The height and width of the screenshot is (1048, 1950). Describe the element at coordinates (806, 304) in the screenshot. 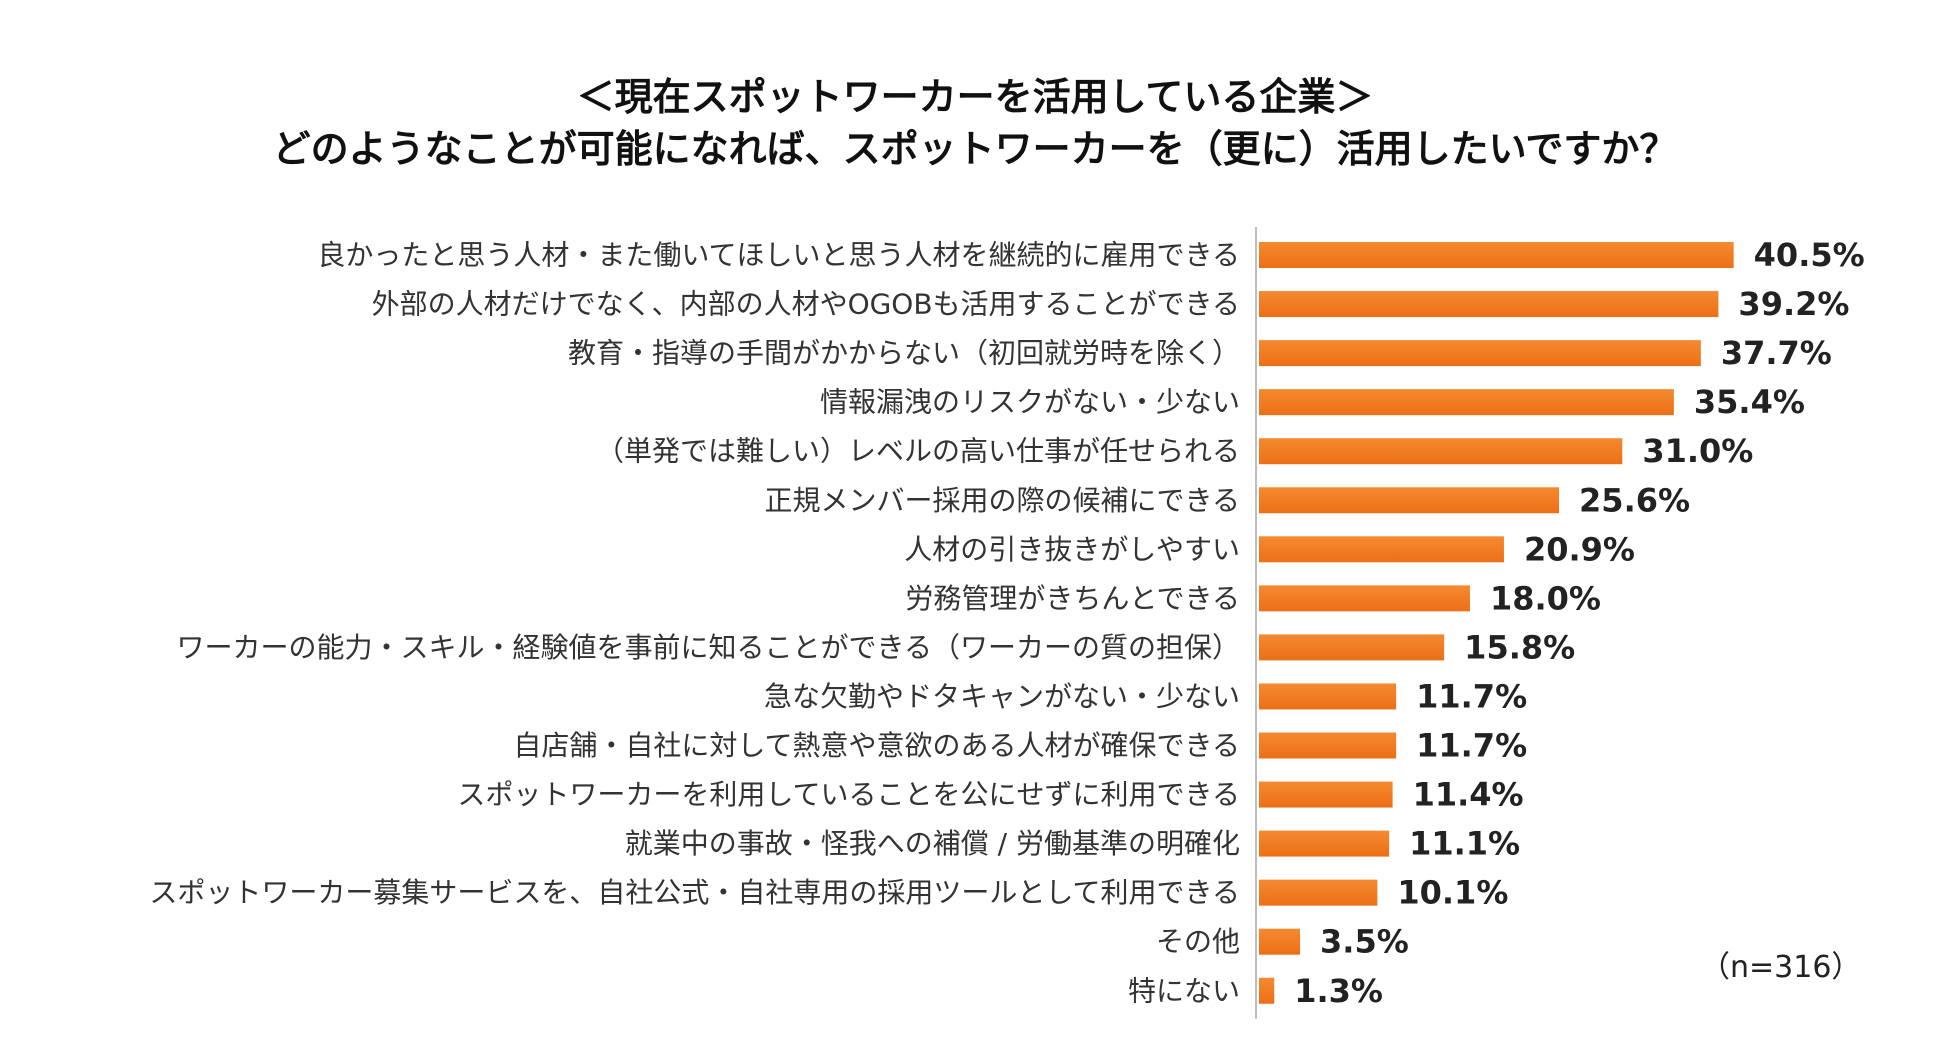

I see `category-label: 外部の人材だけでなく、内部の人材やOGOBも活用することができる` at that location.